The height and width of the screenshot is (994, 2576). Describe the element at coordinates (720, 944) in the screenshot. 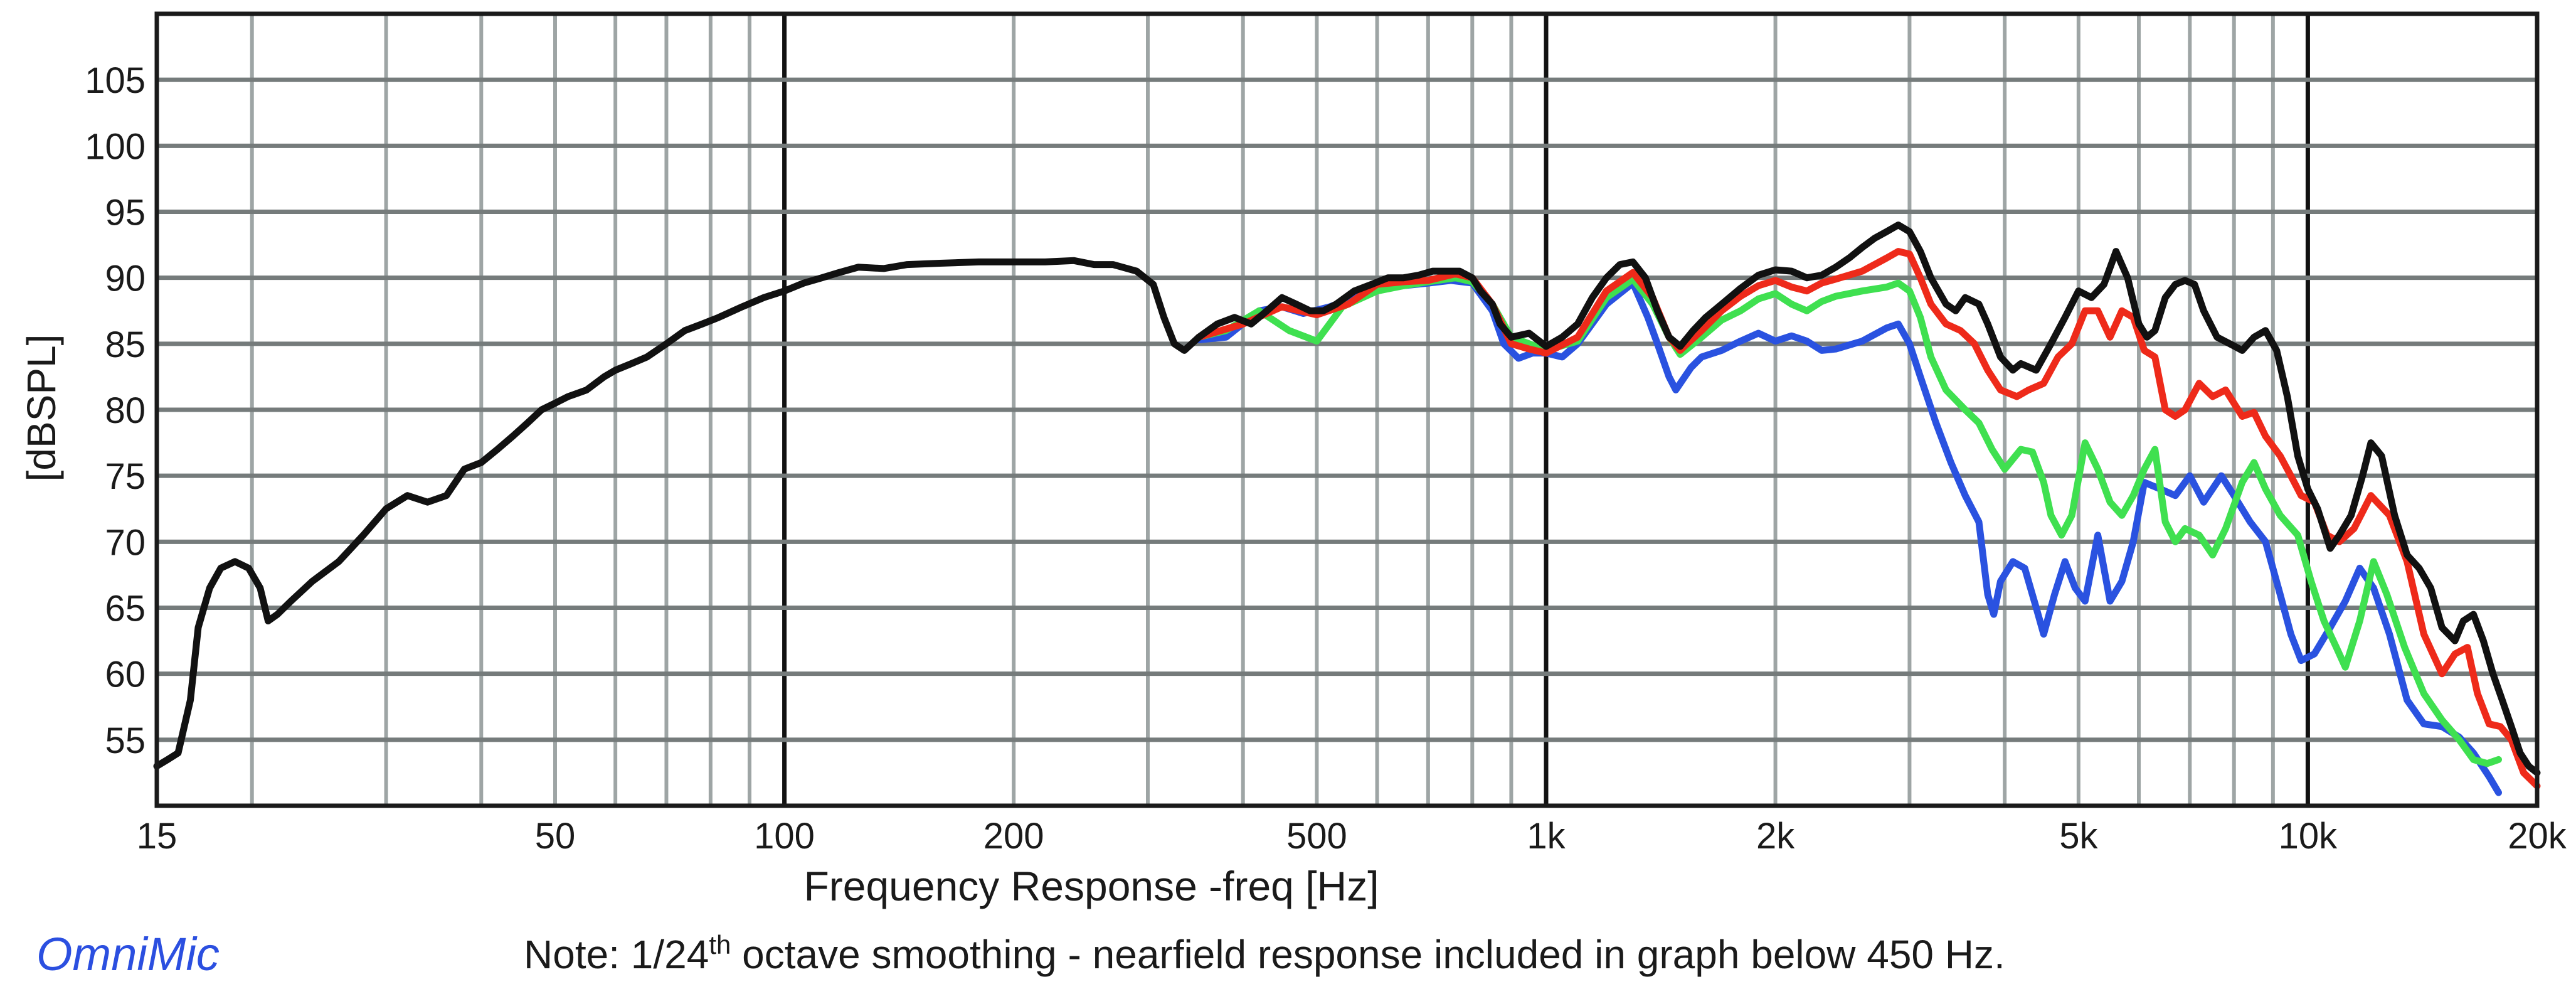

I see `note-superscript: th` at that location.